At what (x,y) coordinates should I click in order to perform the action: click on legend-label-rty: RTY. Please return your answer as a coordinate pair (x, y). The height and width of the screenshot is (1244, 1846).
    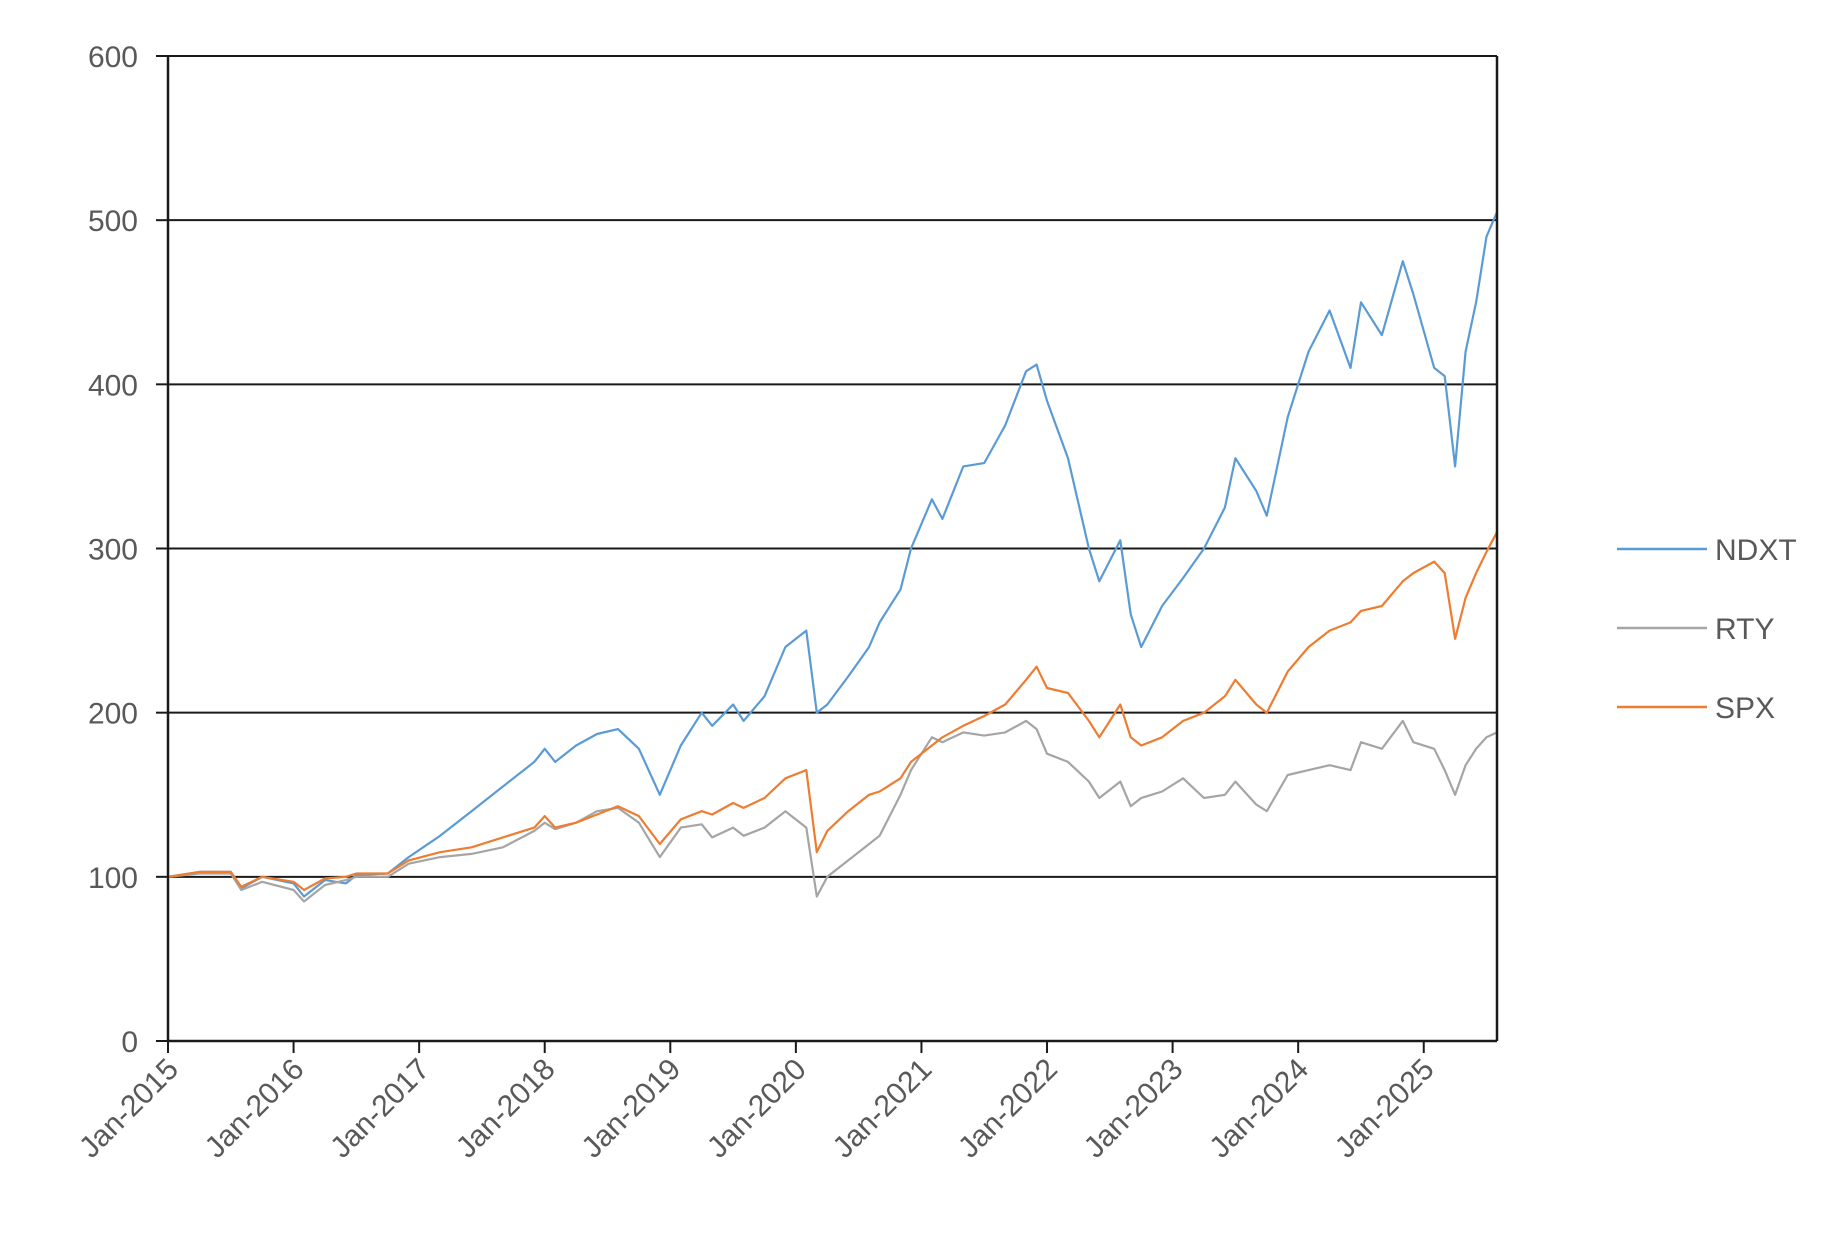
    Looking at the image, I should click on (1744, 629).